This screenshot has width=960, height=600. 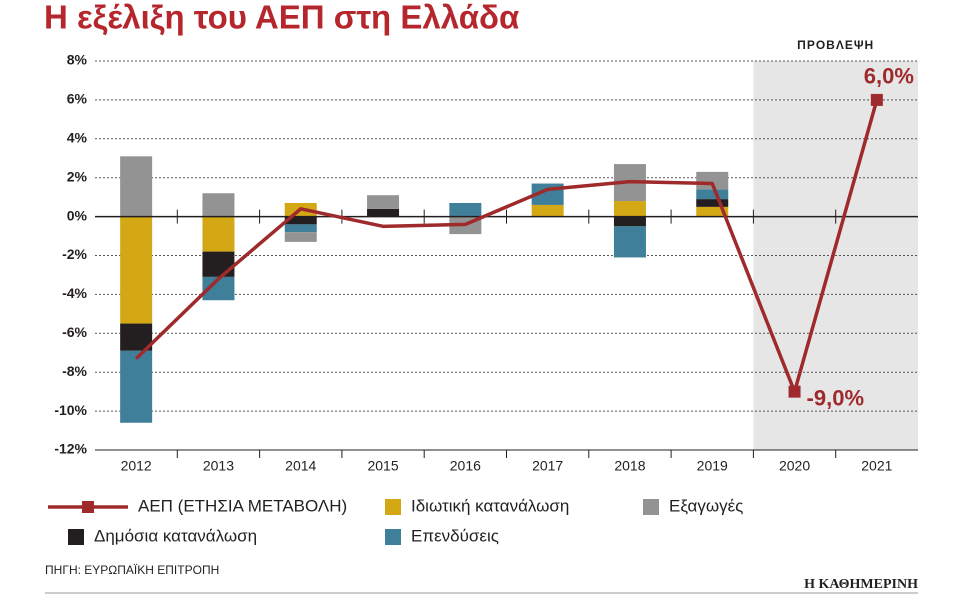 What do you see at coordinates (455, 535) in the screenshot?
I see `legend-label: Επενδύσεις` at bounding box center [455, 535].